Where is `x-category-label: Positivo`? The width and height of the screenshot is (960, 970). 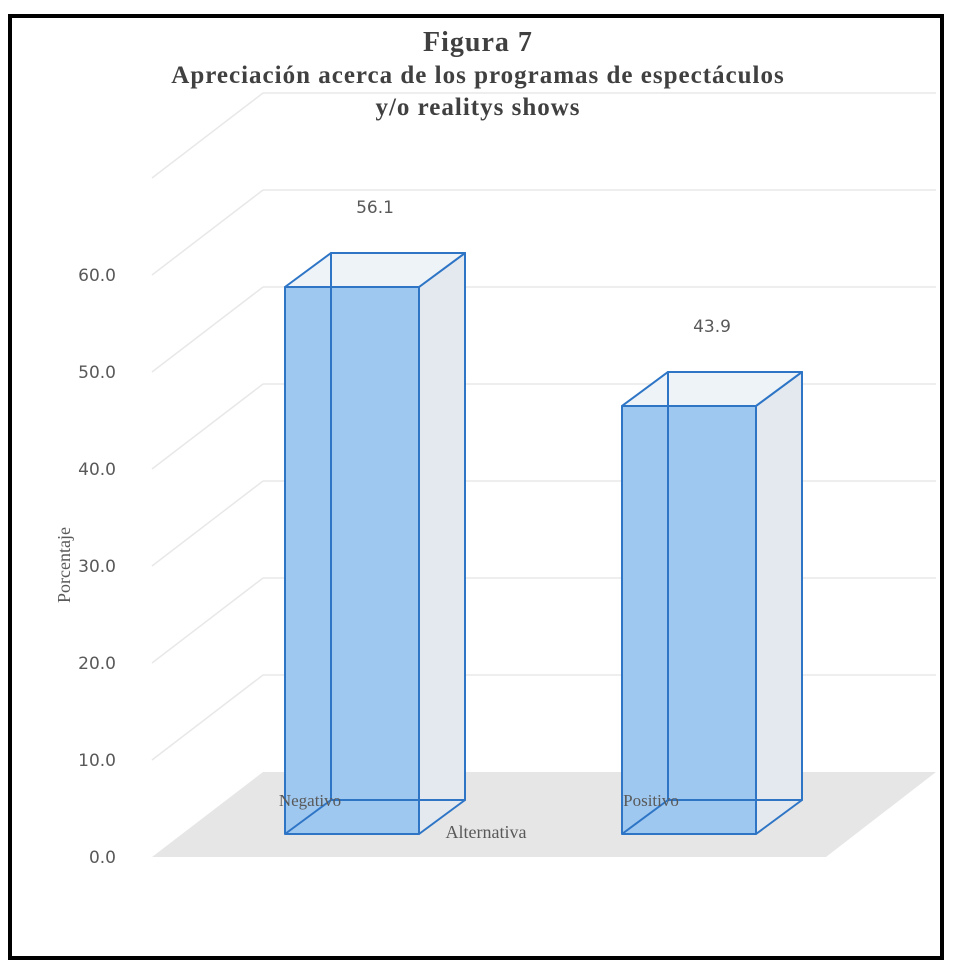
x-category-label: Positivo is located at coordinates (651, 800).